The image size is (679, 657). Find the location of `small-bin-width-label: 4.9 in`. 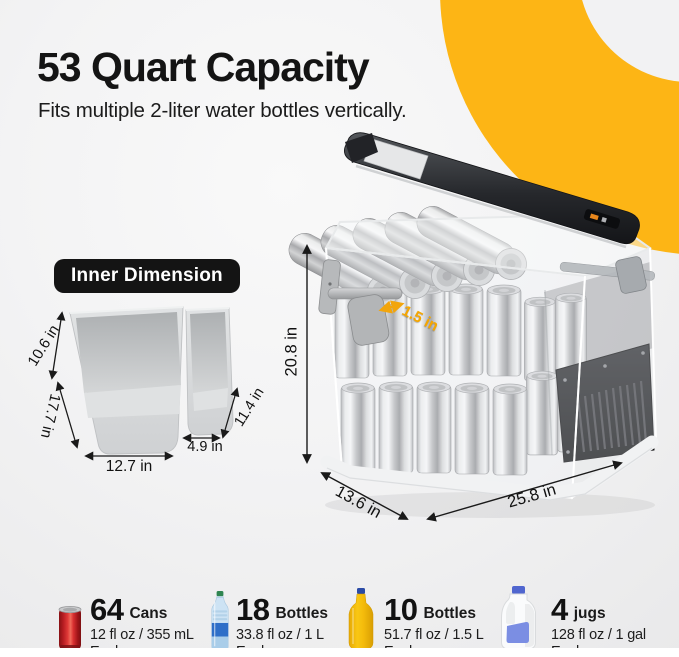

small-bin-width-label: 4.9 in is located at coordinates (205, 447).